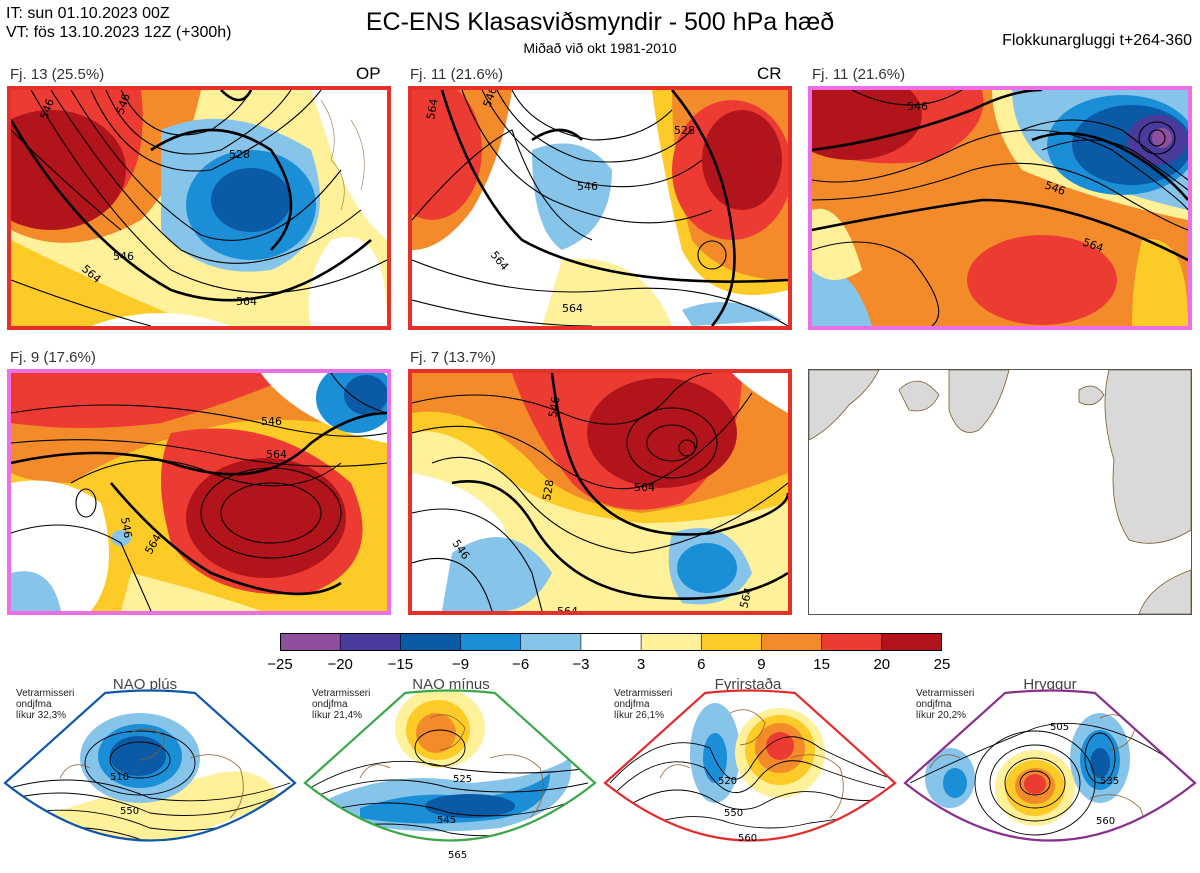 The width and height of the screenshot is (1200, 873). What do you see at coordinates (882, 664) in the screenshot?
I see `colorbar-tick-label: 20` at bounding box center [882, 664].